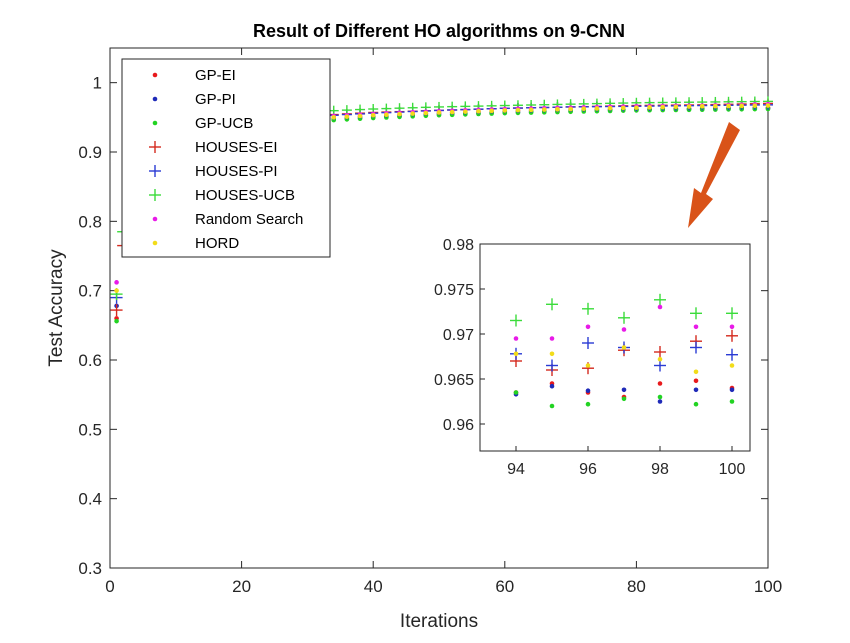 Image resolution: width=850 pixels, height=643 pixels. Describe the element at coordinates (155, 99) in the screenshot. I see `legend-marker-gp-pi` at that location.